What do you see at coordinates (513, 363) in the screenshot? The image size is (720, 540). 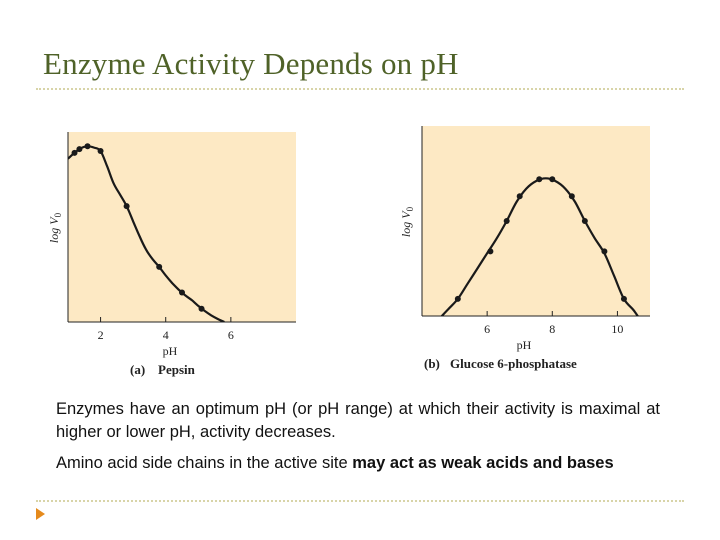 I see `panel-caption-name: Glucose 6-phosphatase` at bounding box center [513, 363].